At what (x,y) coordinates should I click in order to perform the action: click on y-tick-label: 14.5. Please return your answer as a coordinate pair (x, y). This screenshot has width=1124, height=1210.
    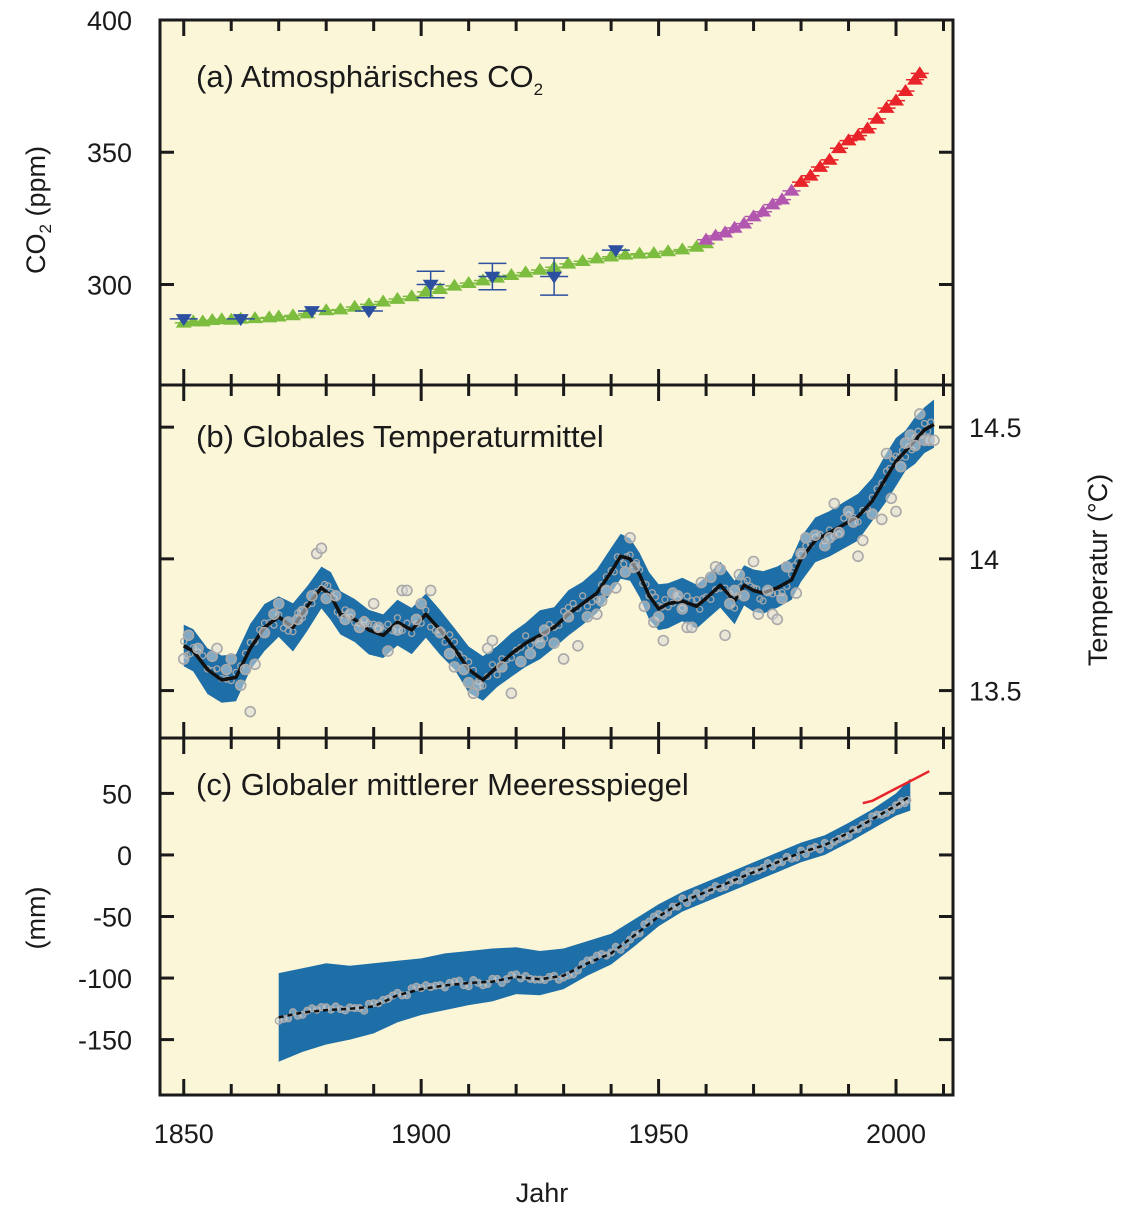
    Looking at the image, I should click on (995, 428).